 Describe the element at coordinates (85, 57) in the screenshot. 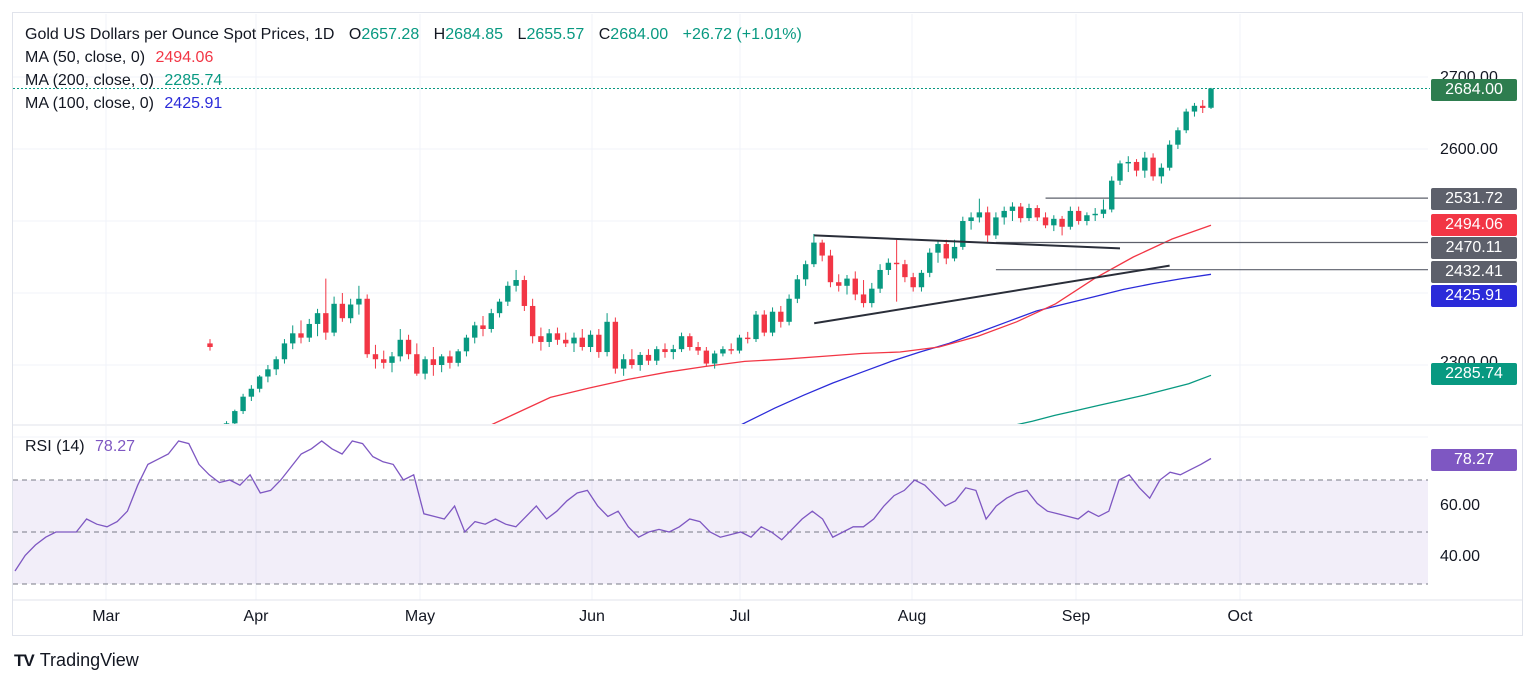

I see `ma50-label: MA (50, close, 0)` at that location.